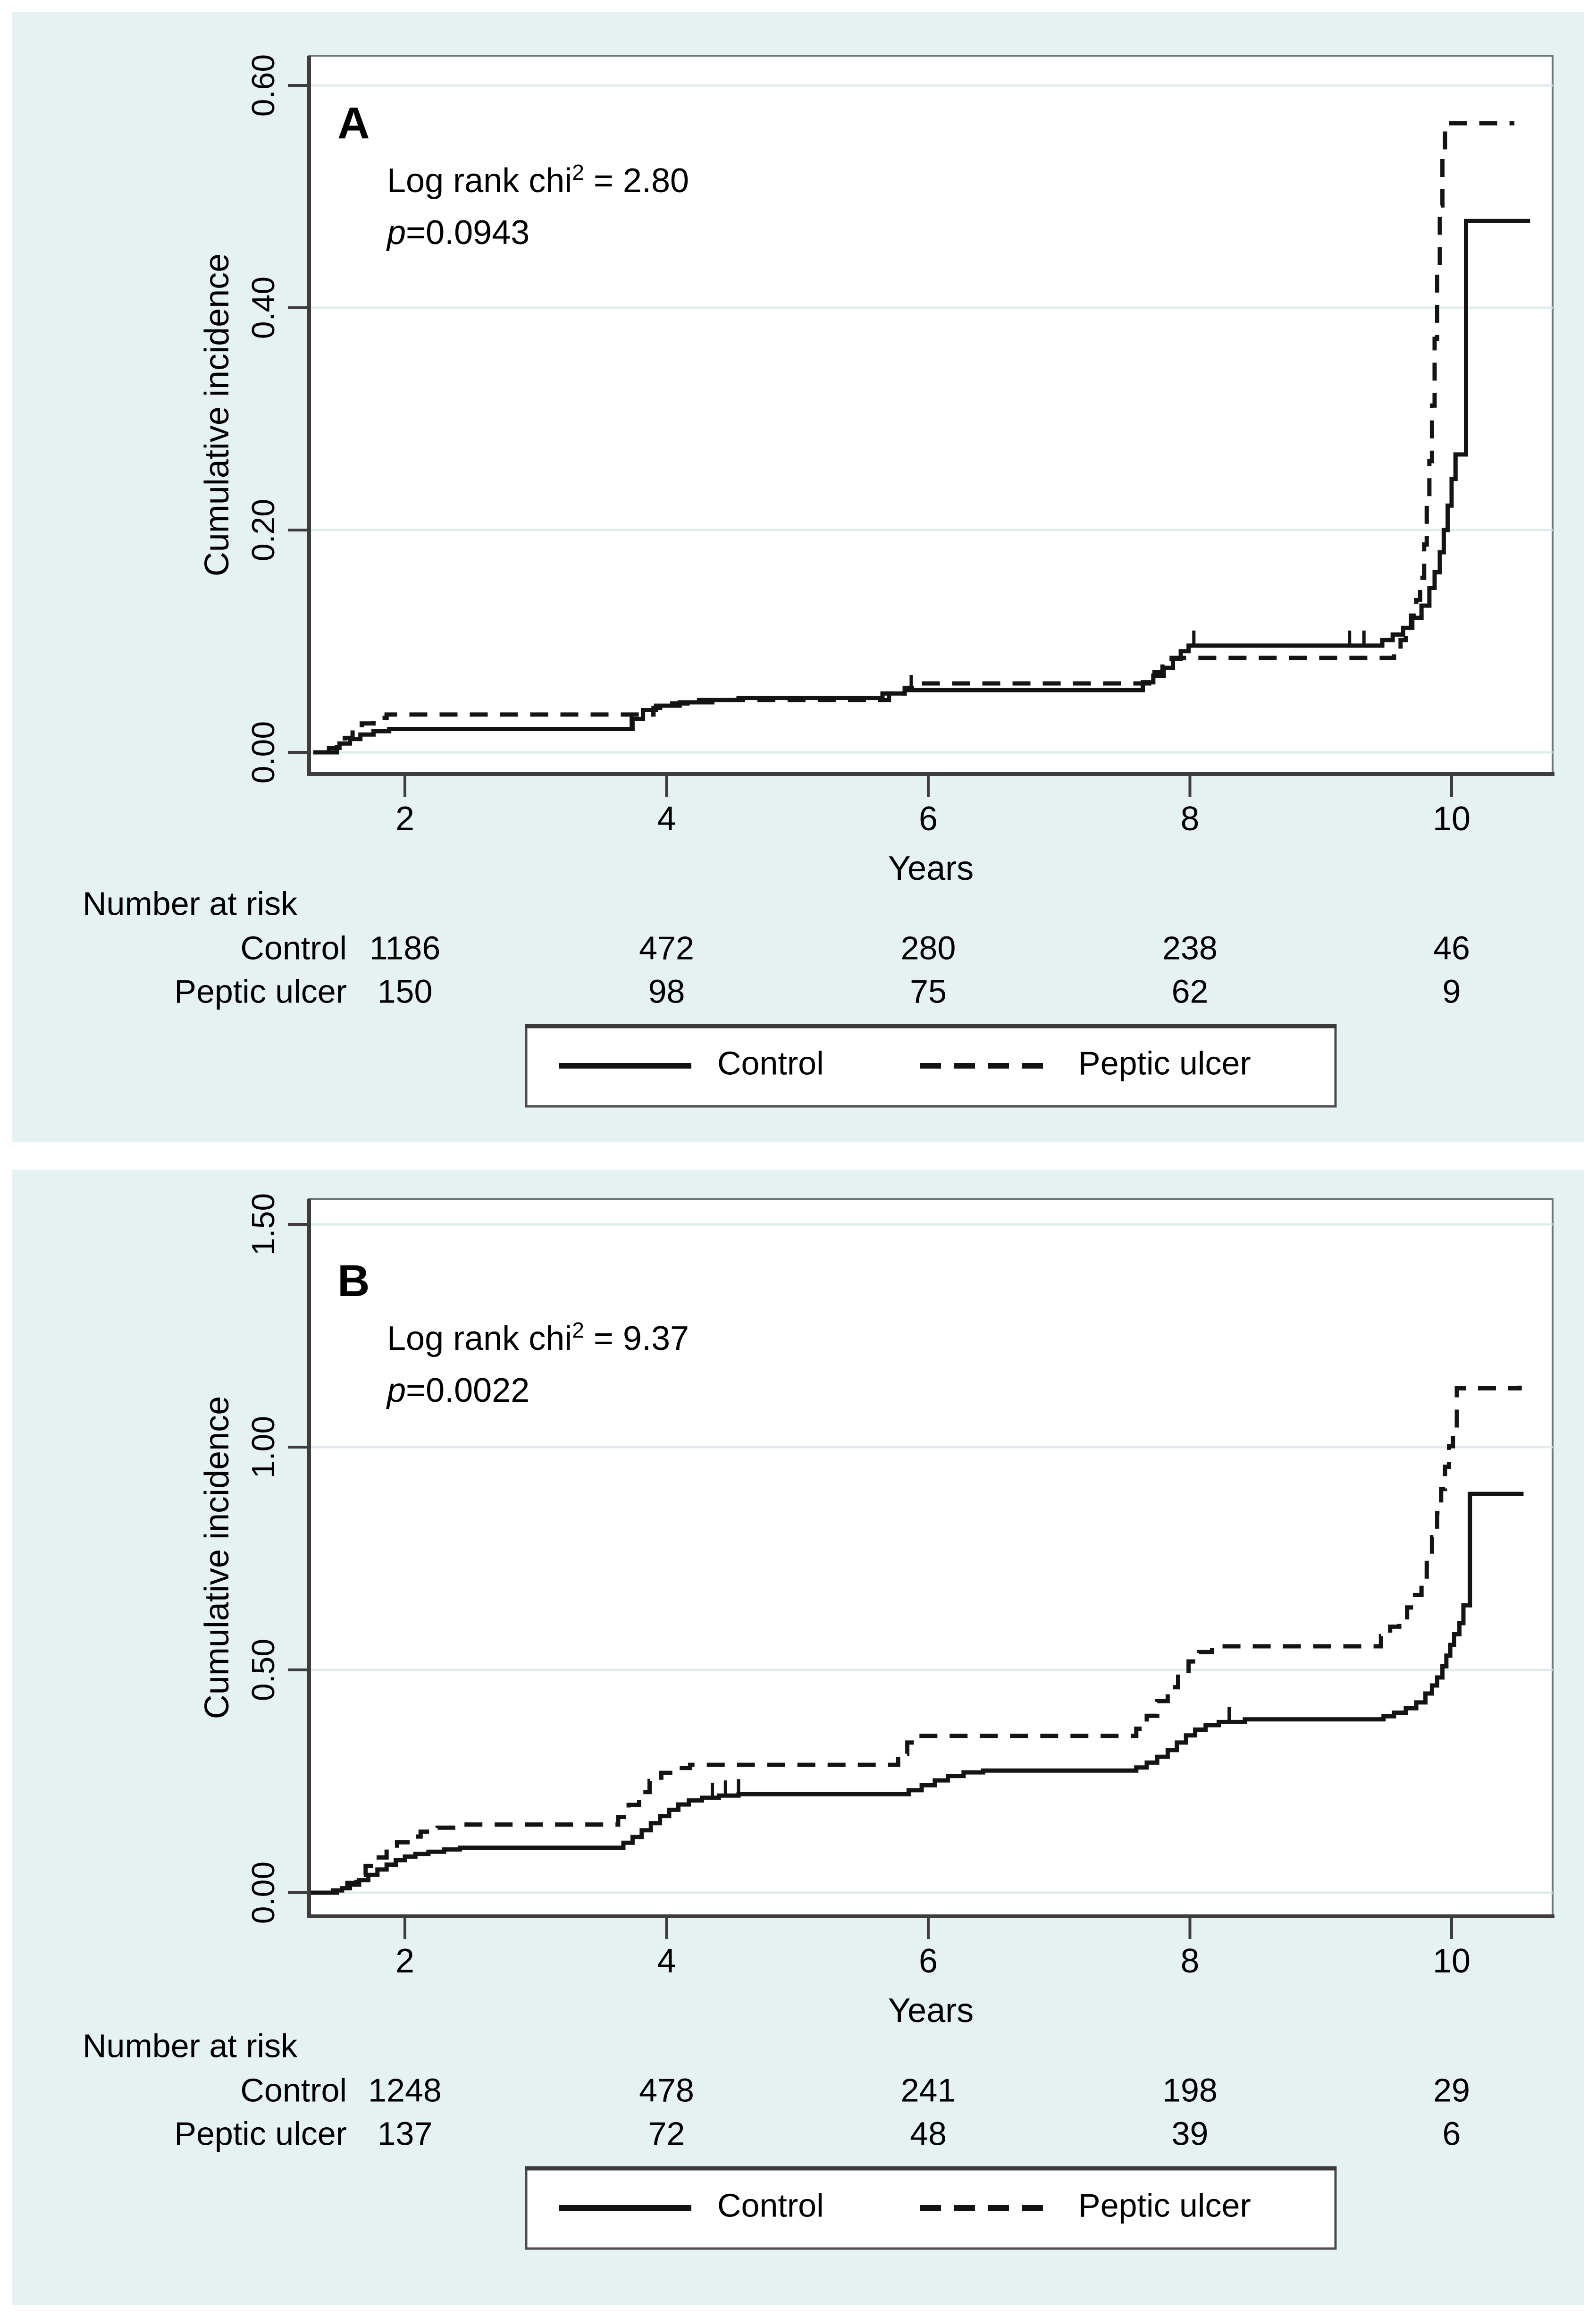  Describe the element at coordinates (1452, 2133) in the screenshot. I see `risk-value: 6` at that location.